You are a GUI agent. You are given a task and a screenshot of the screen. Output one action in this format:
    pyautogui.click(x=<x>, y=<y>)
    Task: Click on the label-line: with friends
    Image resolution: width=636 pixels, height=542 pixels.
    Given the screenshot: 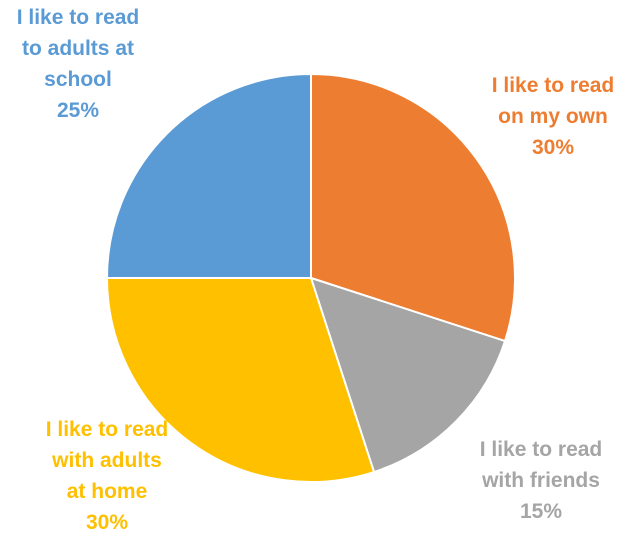 What is the action you would take?
    pyautogui.click(x=541, y=480)
    